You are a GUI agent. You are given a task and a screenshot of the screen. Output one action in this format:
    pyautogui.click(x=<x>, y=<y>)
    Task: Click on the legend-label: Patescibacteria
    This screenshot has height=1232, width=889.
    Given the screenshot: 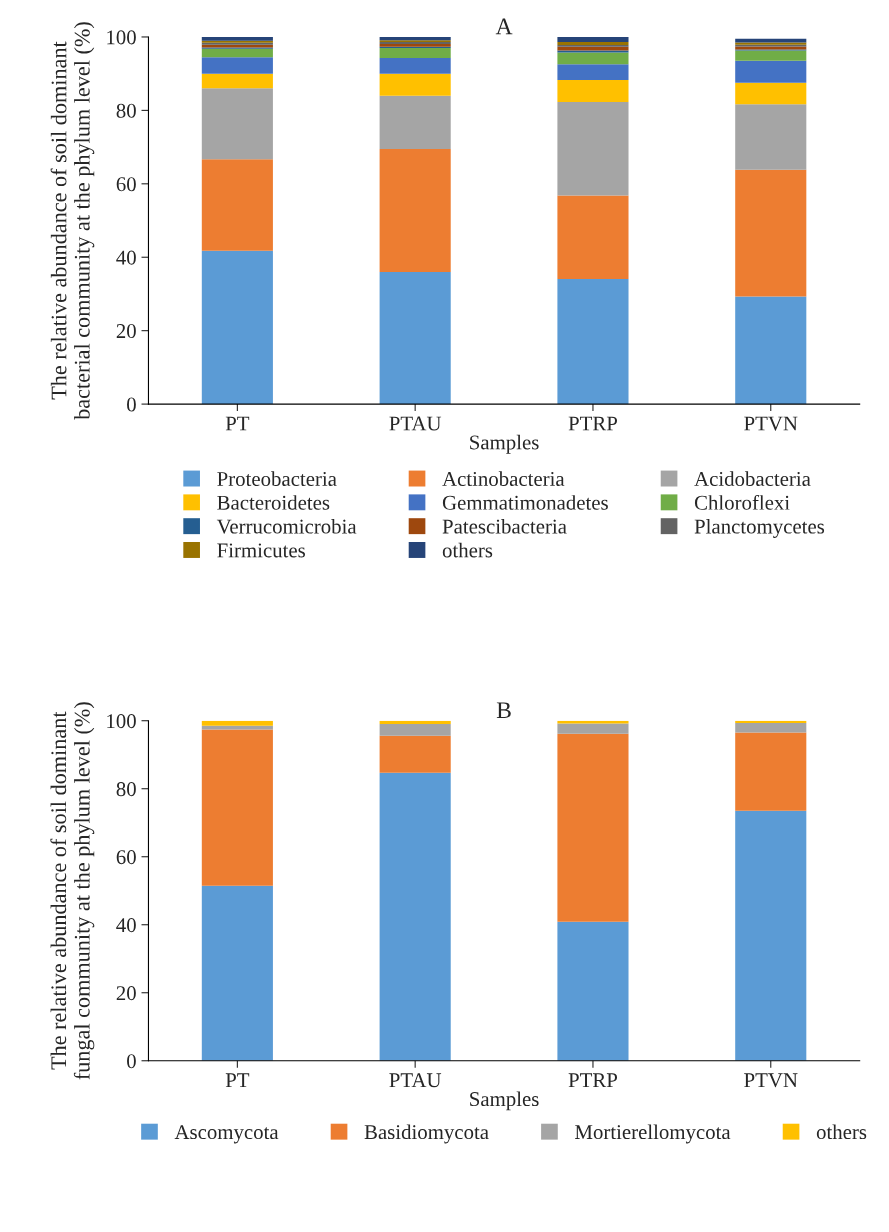 What is the action you would take?
    pyautogui.click(x=504, y=526)
    